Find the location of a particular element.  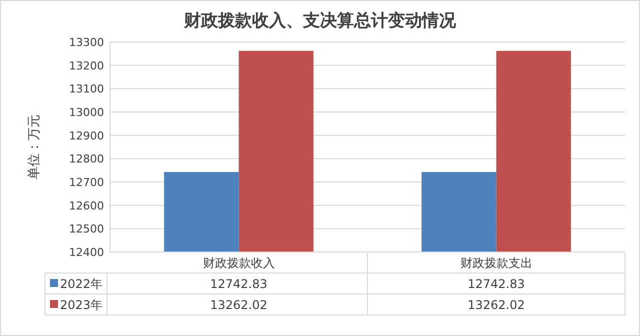

x-tick-label: 财政拨款收入 is located at coordinates (238, 263).